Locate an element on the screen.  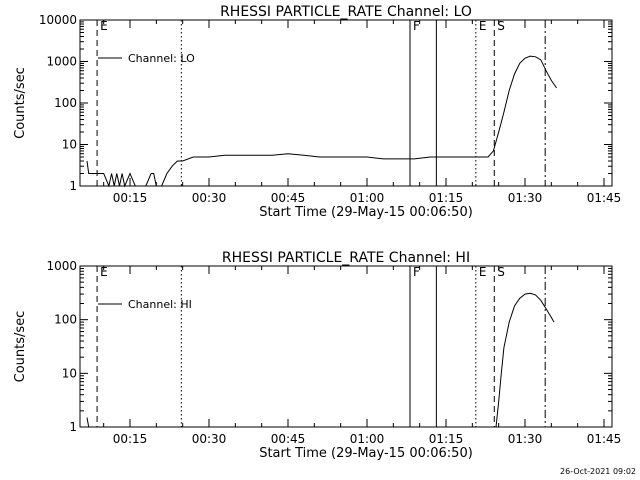
chart-title: RHESSI PARTICLE_RATE Channel: LO is located at coordinates (346, 12).